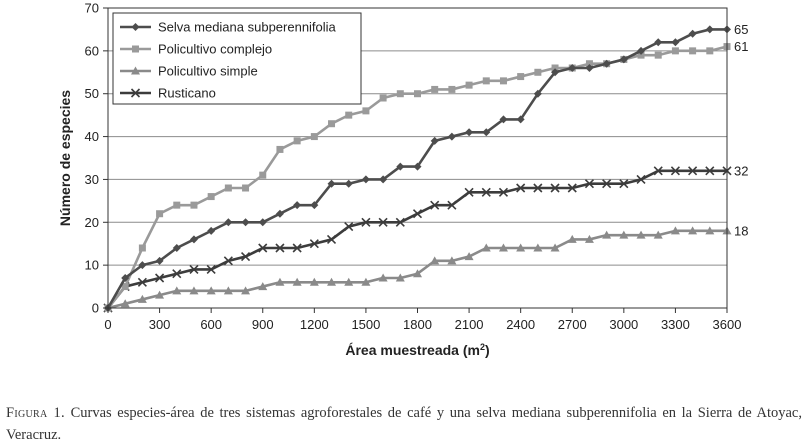  Describe the element at coordinates (482, 347) in the screenshot. I see `x-axis-title-superscript: 2` at that location.